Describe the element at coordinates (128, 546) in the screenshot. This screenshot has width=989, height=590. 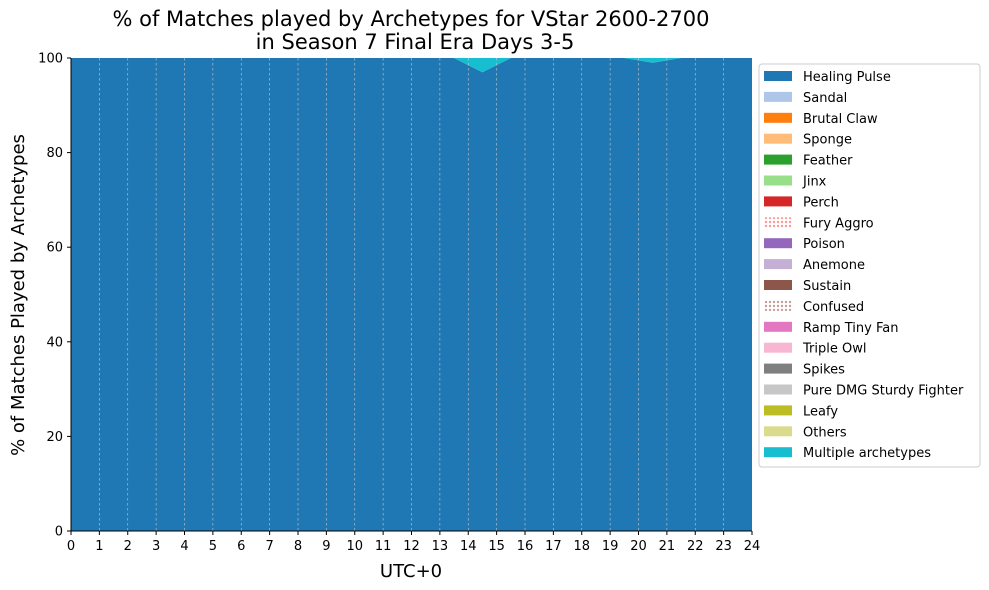
I see `x-tick-label: 2` at that location.